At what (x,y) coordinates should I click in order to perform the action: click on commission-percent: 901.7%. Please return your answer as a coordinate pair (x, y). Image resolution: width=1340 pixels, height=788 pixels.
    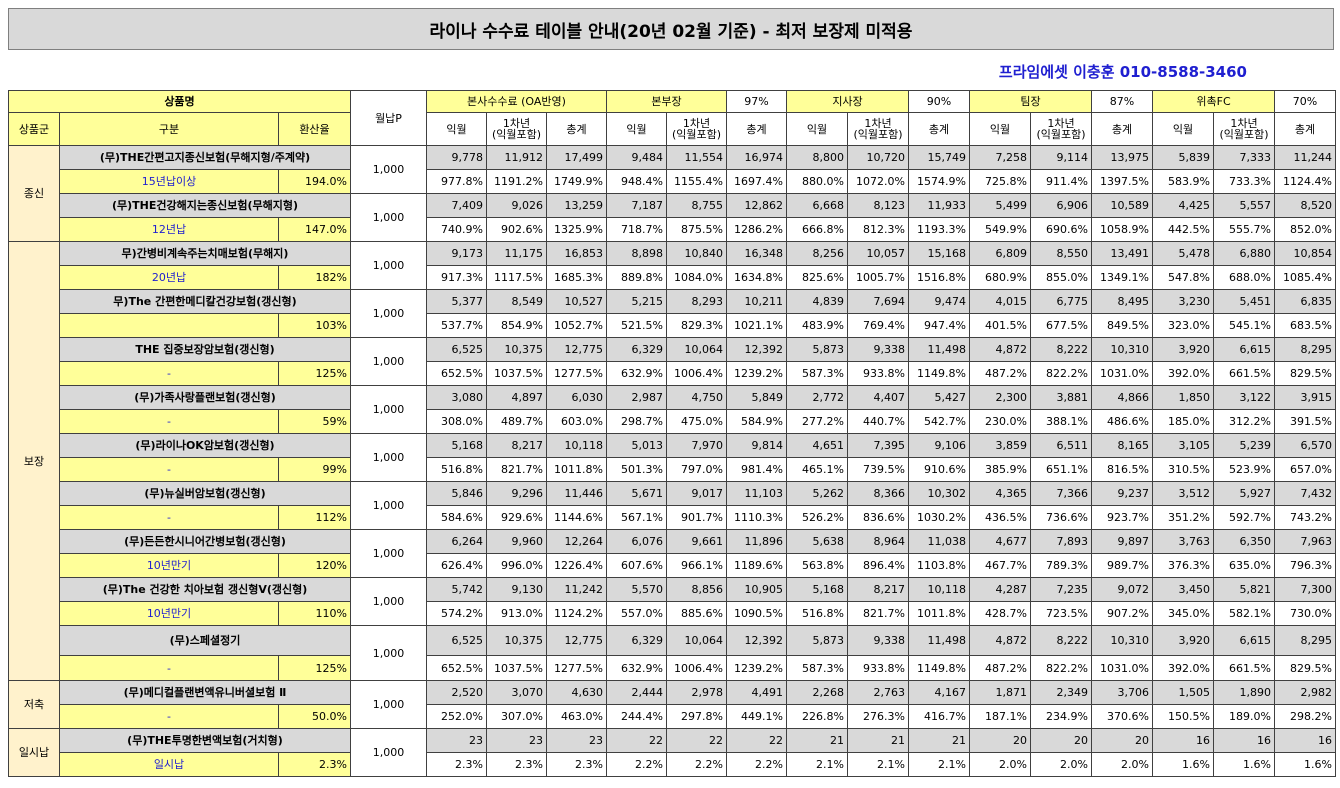
    Looking at the image, I should click on (696, 518).